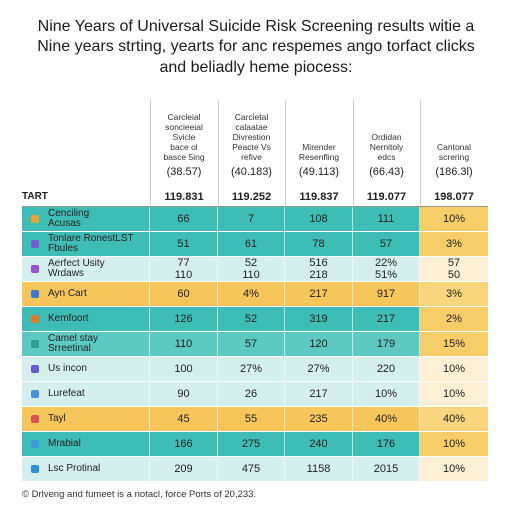 The image size is (512, 512). I want to click on table-cell: 55, so click(251, 419).